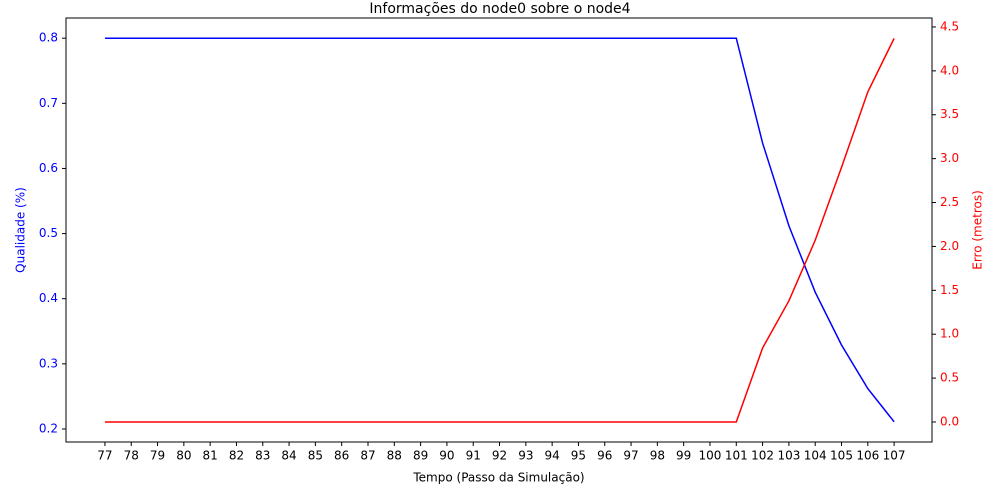 The width and height of the screenshot is (1000, 500). What do you see at coordinates (262, 456) in the screenshot?
I see `x-tick-label: 83` at bounding box center [262, 456].